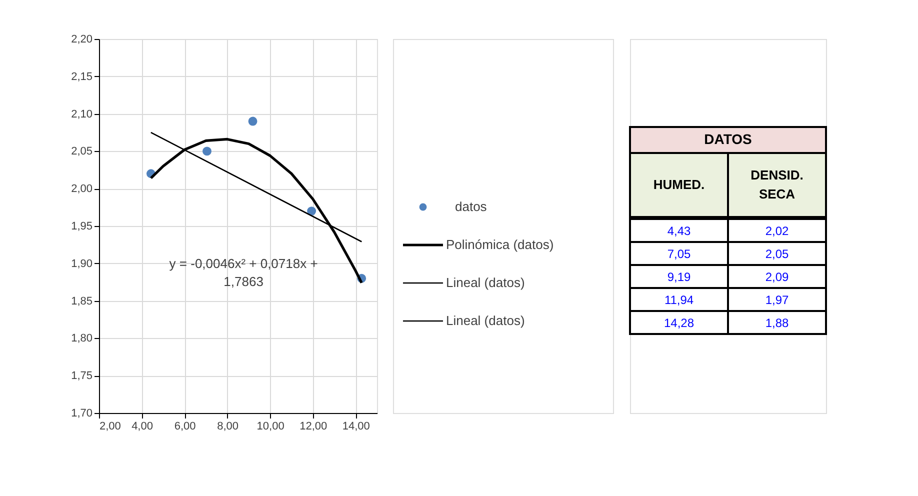 The image size is (918, 496). Describe the element at coordinates (110, 426) in the screenshot. I see `x-tick-label: 2,00` at that location.